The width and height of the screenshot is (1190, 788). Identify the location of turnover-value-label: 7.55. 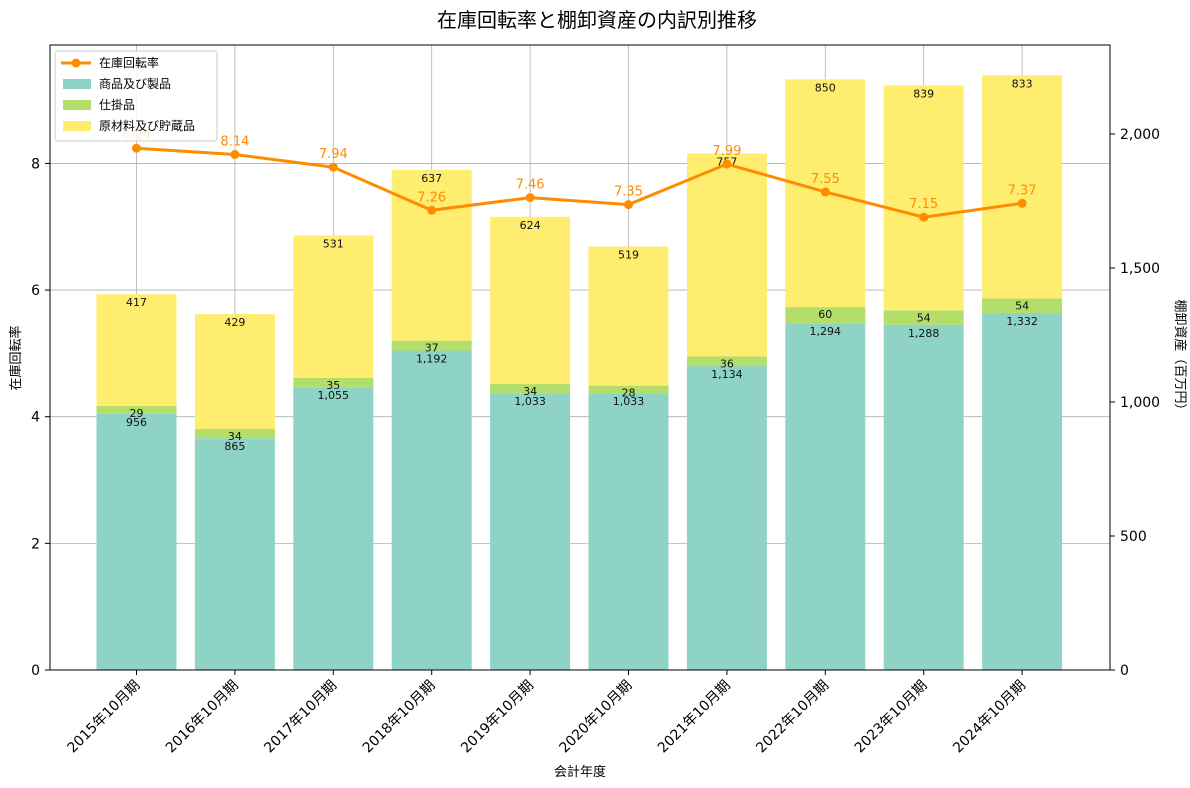
(825, 179).